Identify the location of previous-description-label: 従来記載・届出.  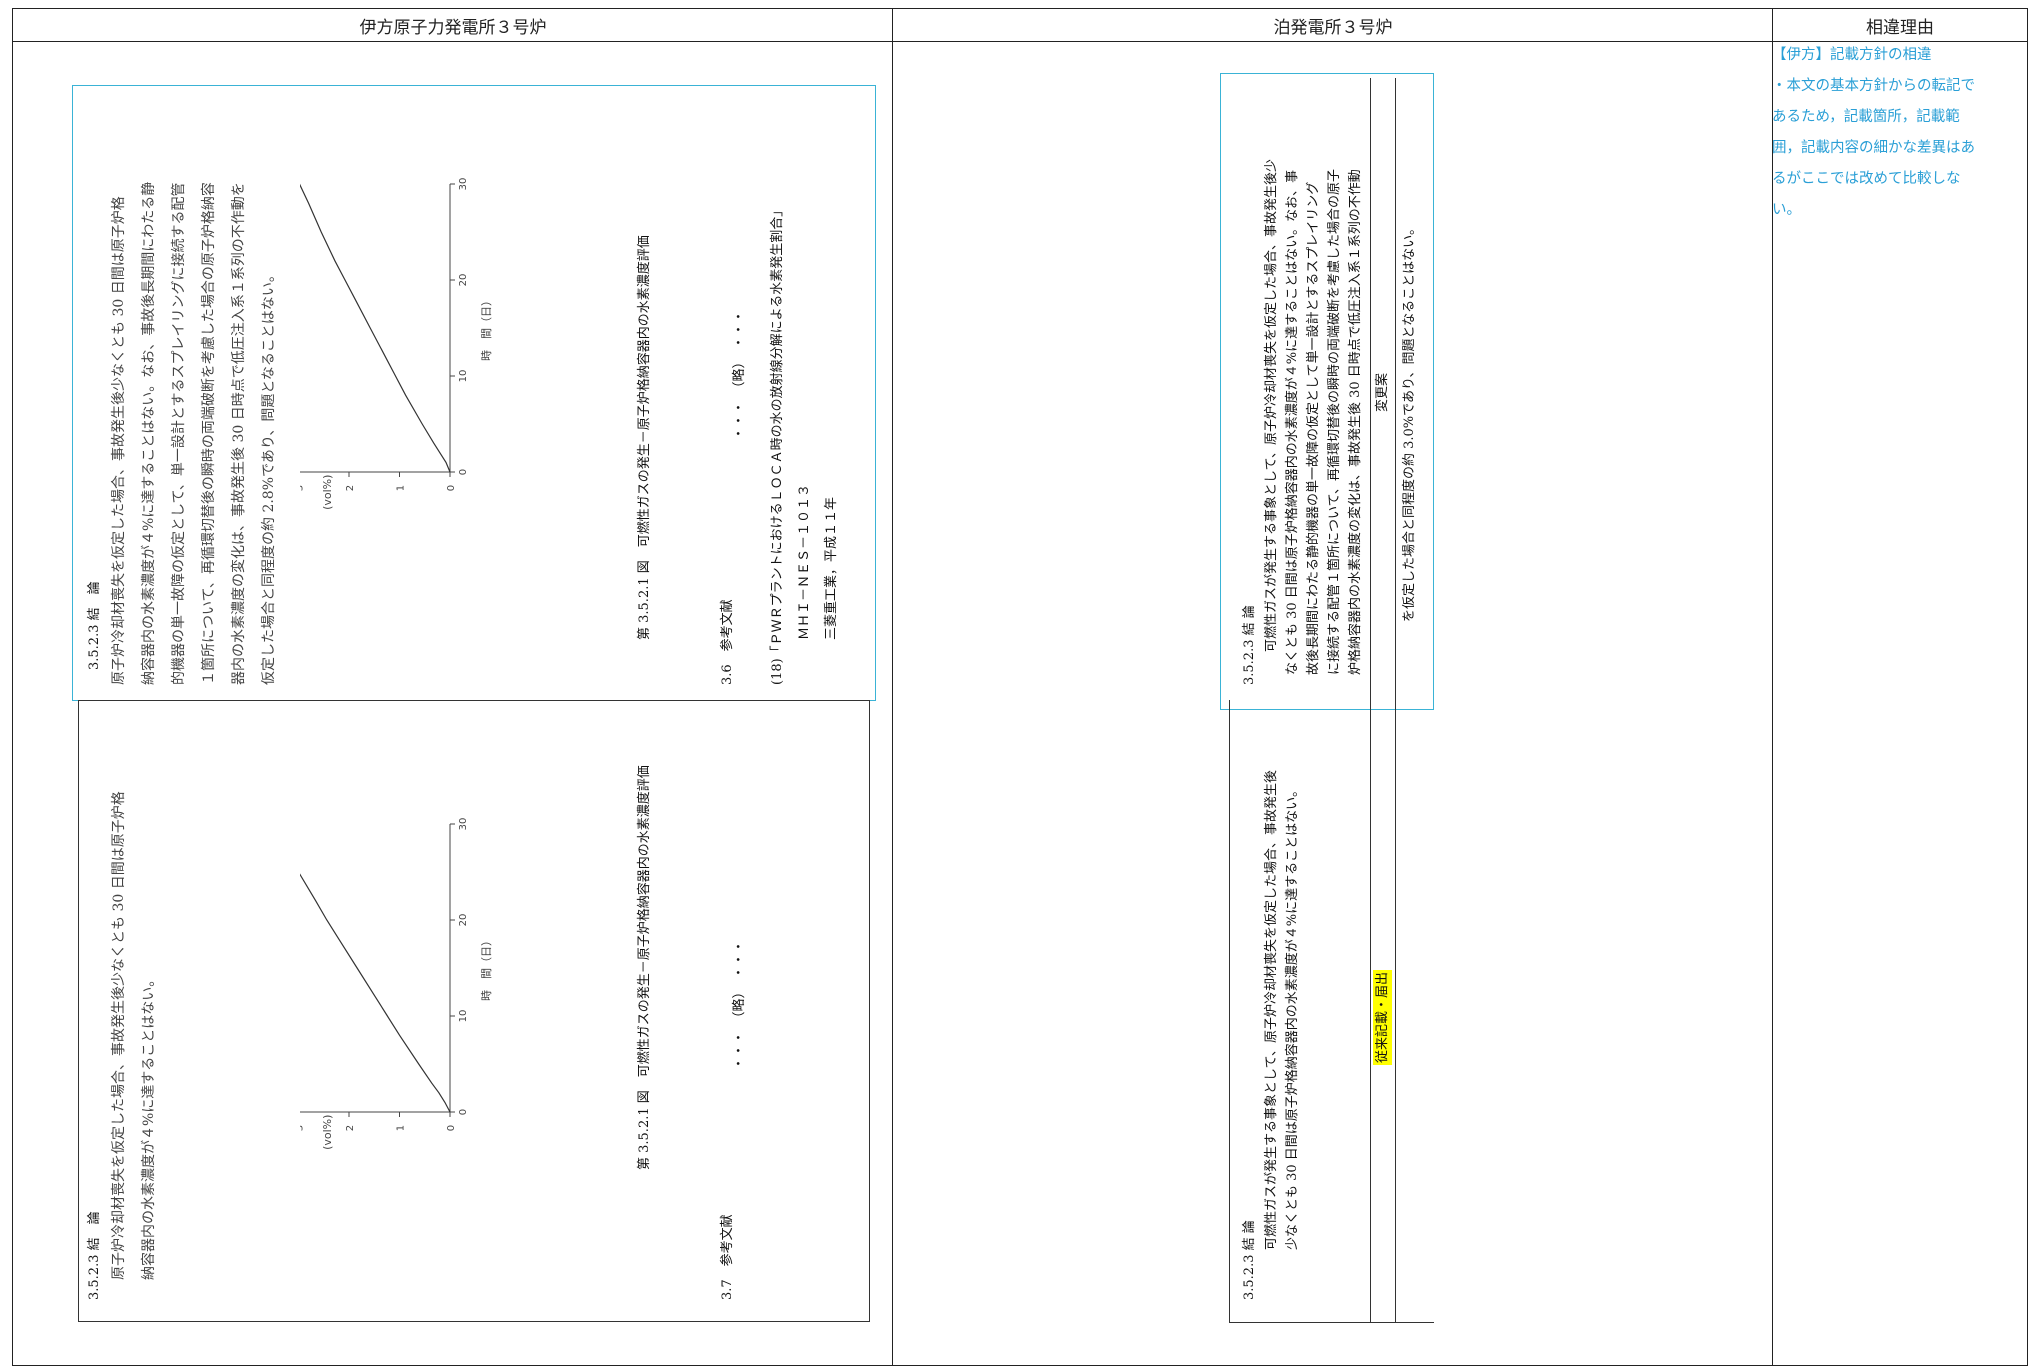
(1382, 1017).